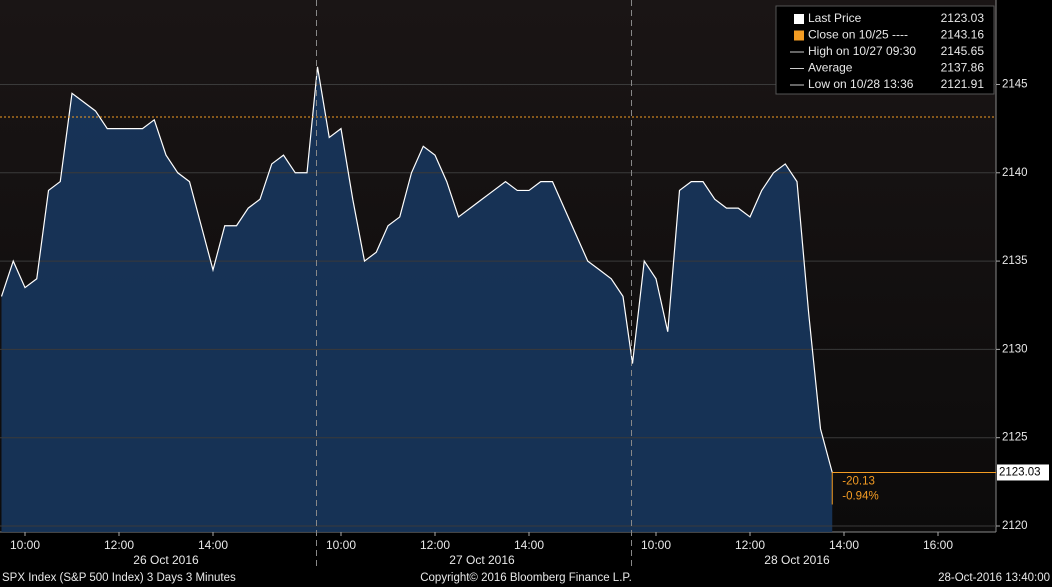 This screenshot has height=587, width=1052. Describe the element at coordinates (963, 68) in the screenshot. I see `legend-value: 2137.86` at that location.